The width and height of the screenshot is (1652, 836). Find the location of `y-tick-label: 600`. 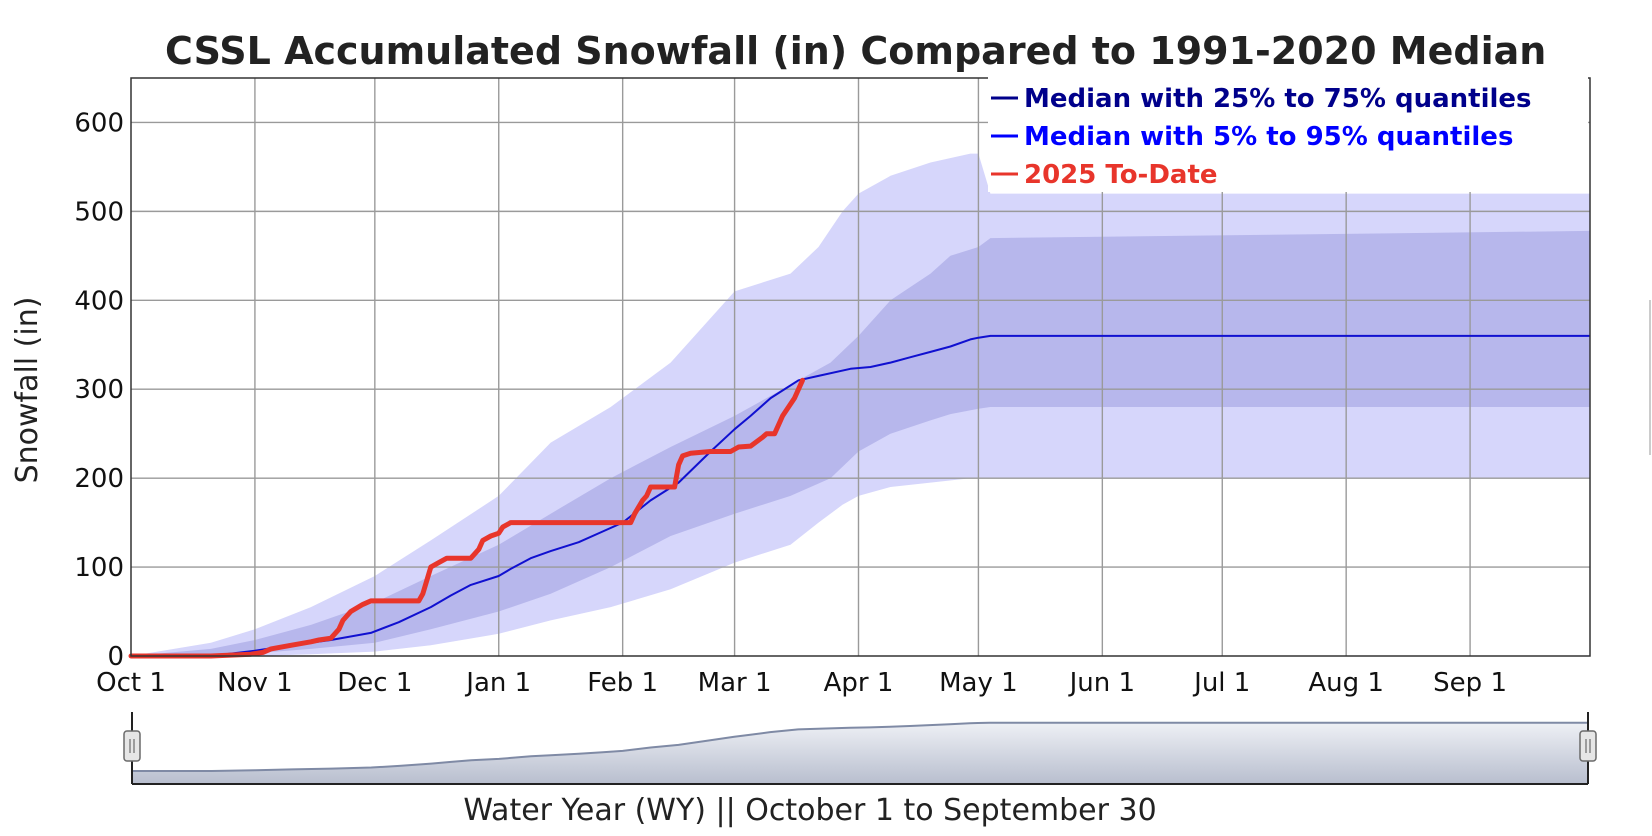

y-tick-label: 600 is located at coordinates (99, 123).